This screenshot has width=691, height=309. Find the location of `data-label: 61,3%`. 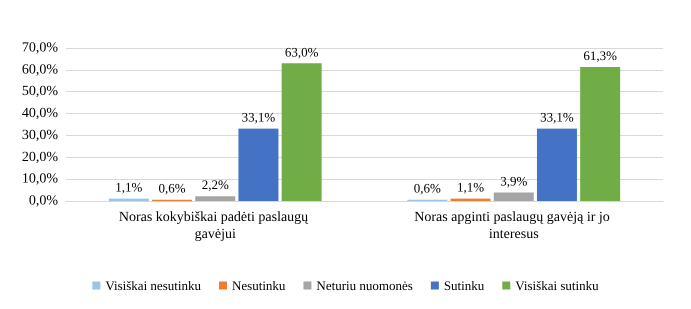

data-label: 61,3% is located at coordinates (600, 56).